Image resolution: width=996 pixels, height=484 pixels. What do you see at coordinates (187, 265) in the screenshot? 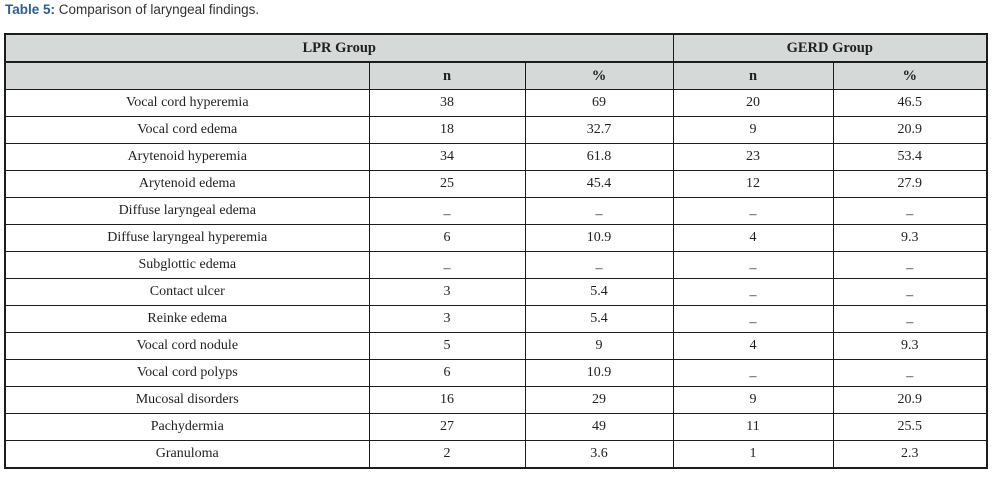
I see `finding-cell: Subglottic edema` at bounding box center [187, 265].